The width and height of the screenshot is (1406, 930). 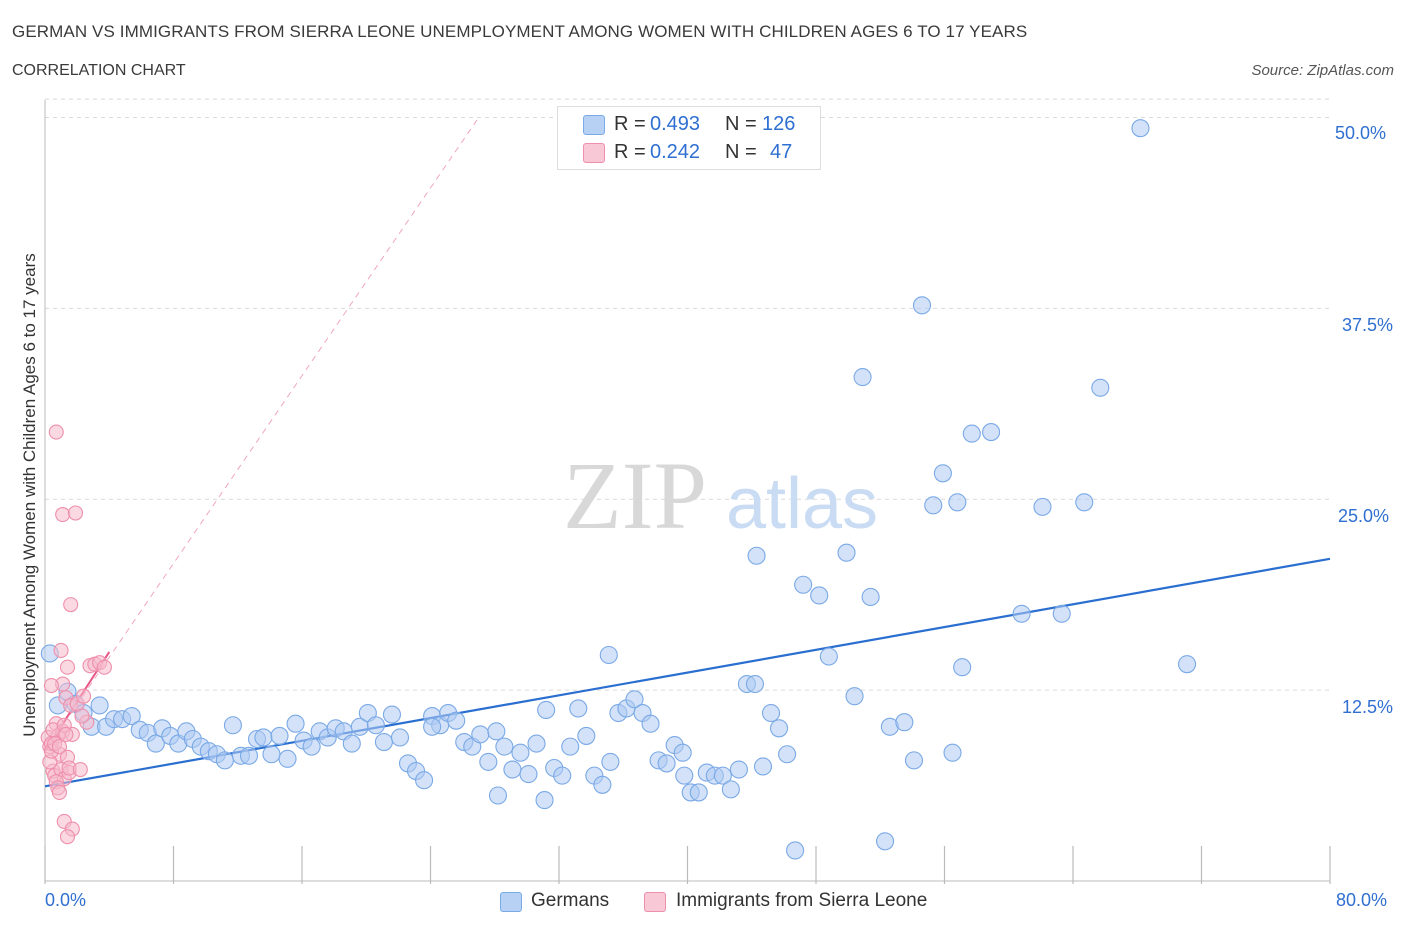 I want to click on stats-row-sierra-leone: R = 0.242 N = 47, so click(x=689, y=153).